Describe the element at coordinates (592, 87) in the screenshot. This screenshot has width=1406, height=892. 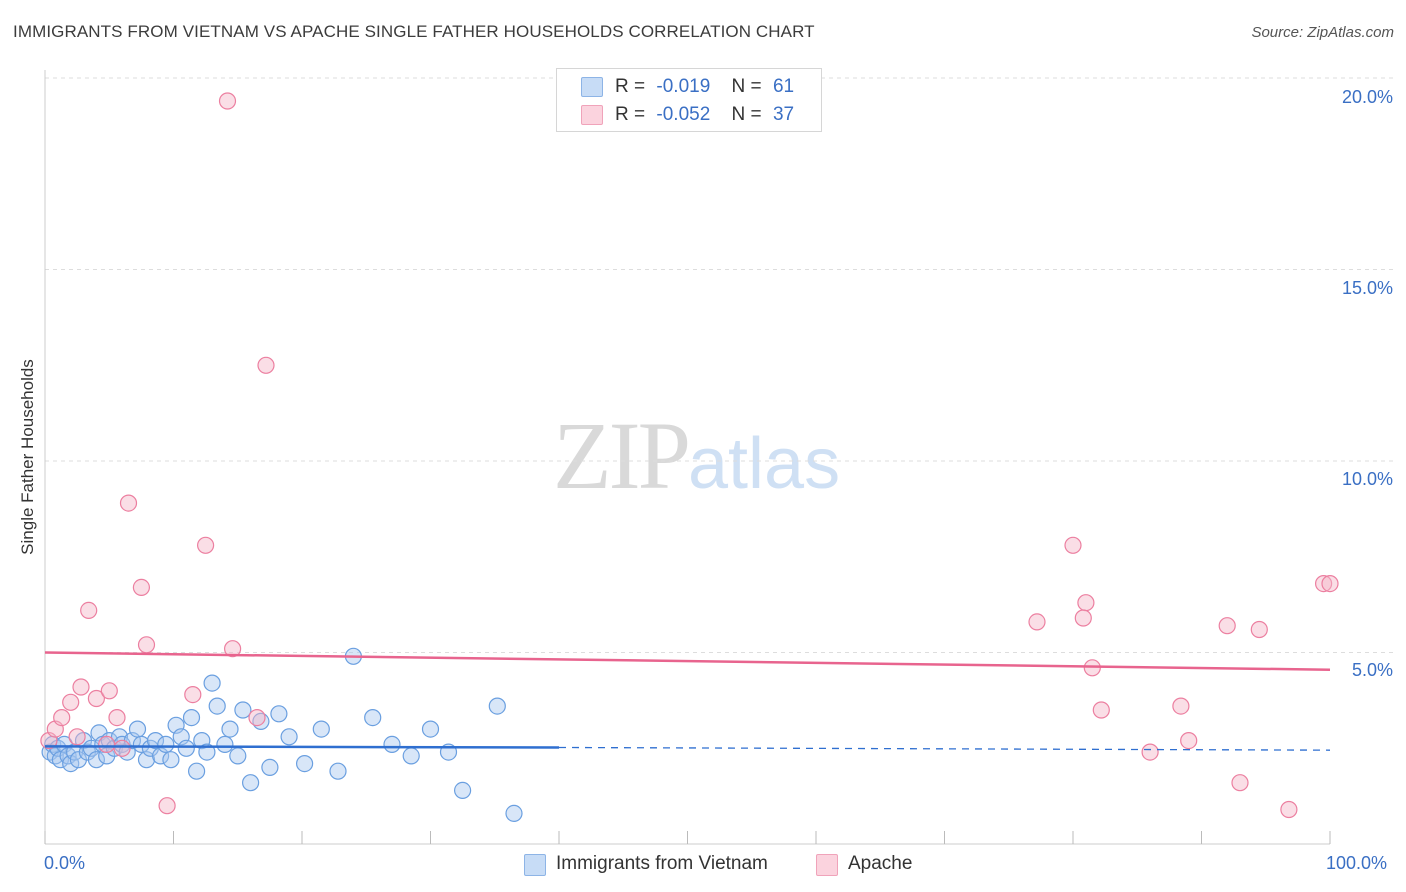
I see `legend-swatch-vietnam` at that location.